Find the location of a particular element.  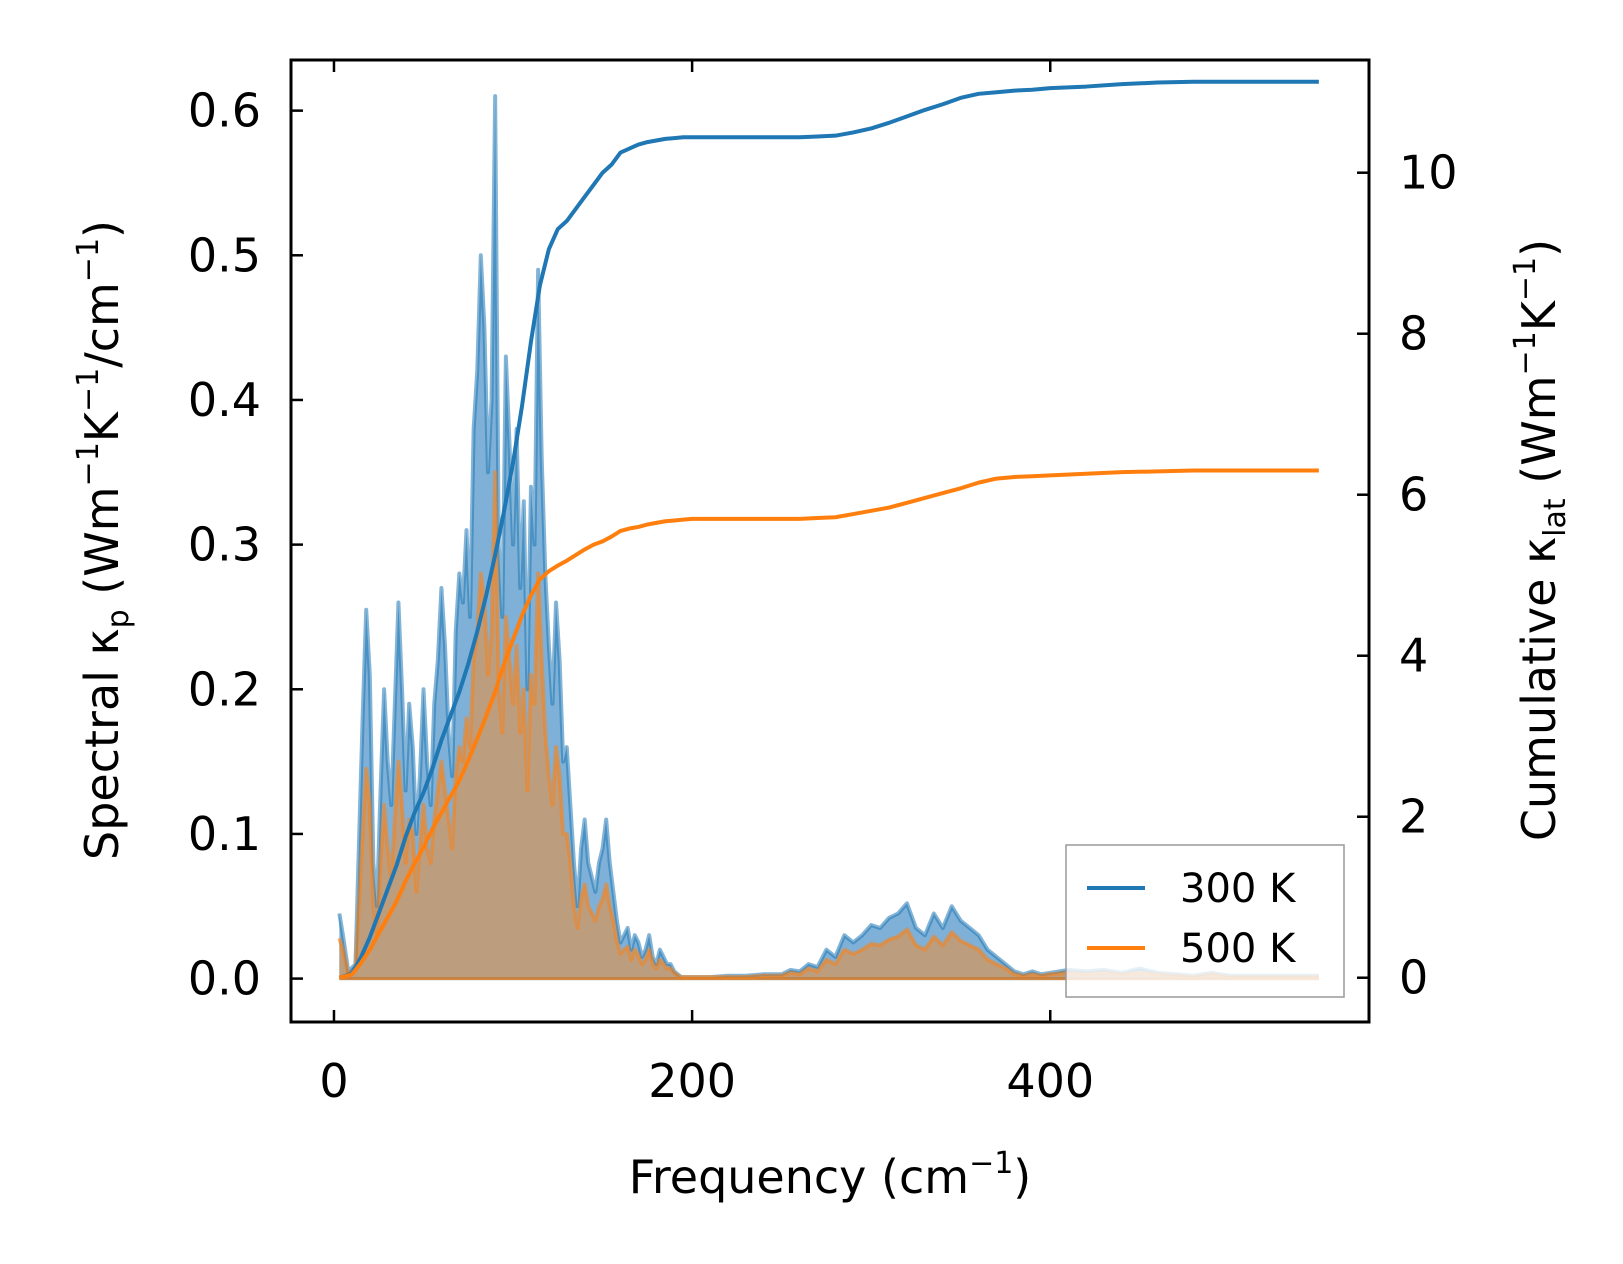

x-tick-label: 0 is located at coordinates (333, 1081).